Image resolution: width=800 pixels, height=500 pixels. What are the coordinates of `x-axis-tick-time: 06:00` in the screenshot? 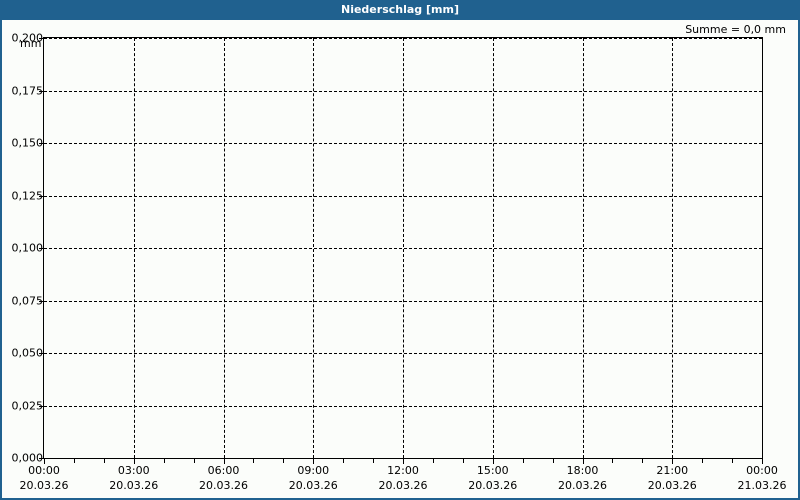 It's located at (223, 470).